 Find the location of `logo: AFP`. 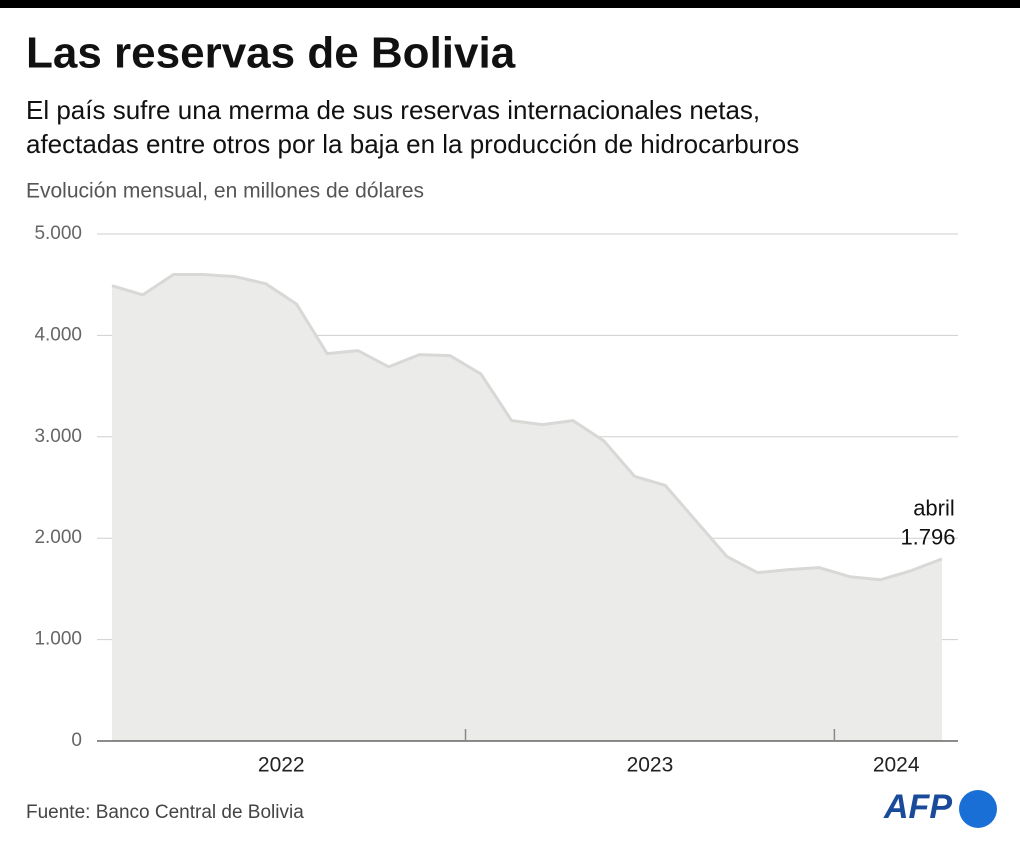

logo: AFP is located at coordinates (917, 807).